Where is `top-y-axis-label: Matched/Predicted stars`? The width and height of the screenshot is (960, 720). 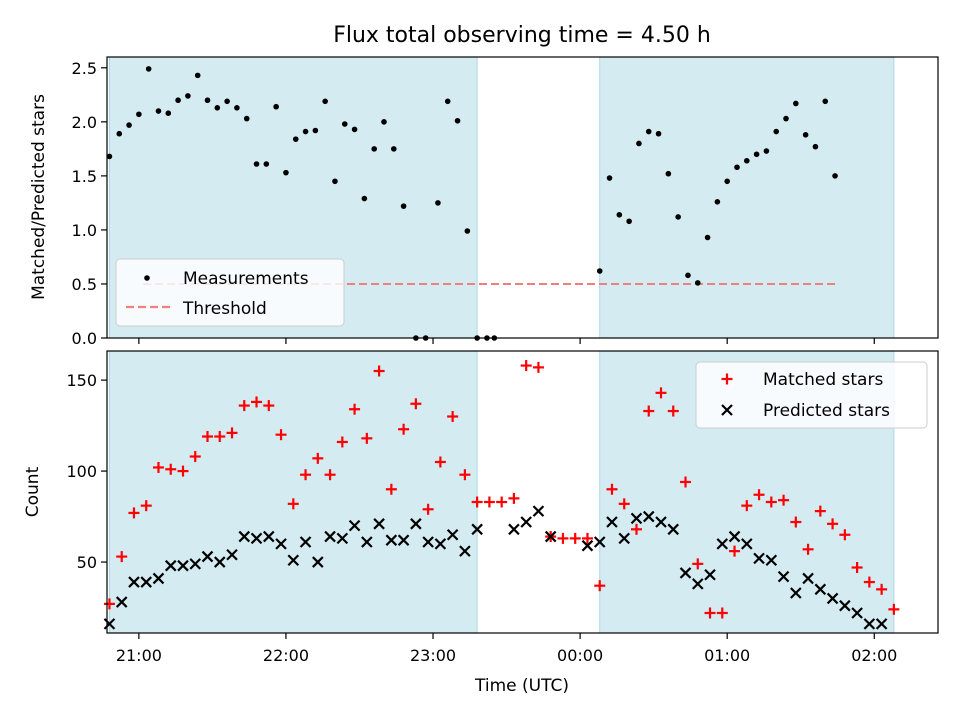 top-y-axis-label: Matched/Predicted stars is located at coordinates (39, 197).